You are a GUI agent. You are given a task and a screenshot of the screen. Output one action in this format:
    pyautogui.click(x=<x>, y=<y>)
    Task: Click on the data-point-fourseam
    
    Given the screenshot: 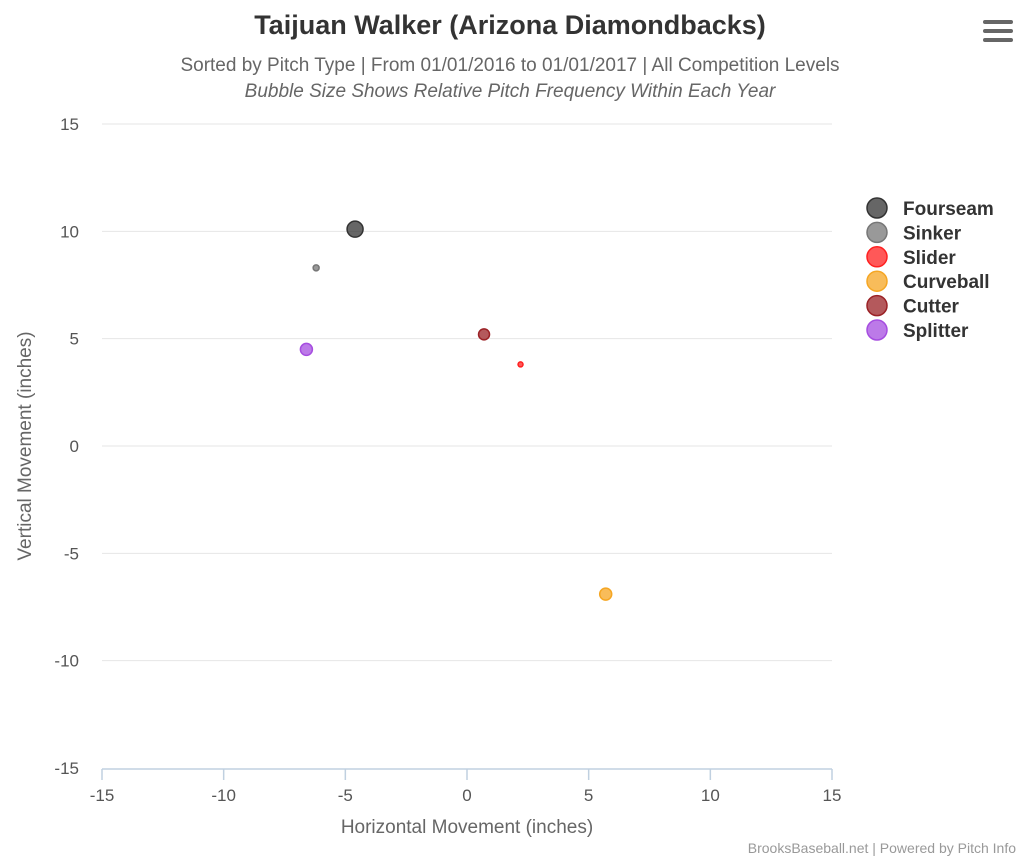 What is the action you would take?
    pyautogui.click(x=355, y=229)
    